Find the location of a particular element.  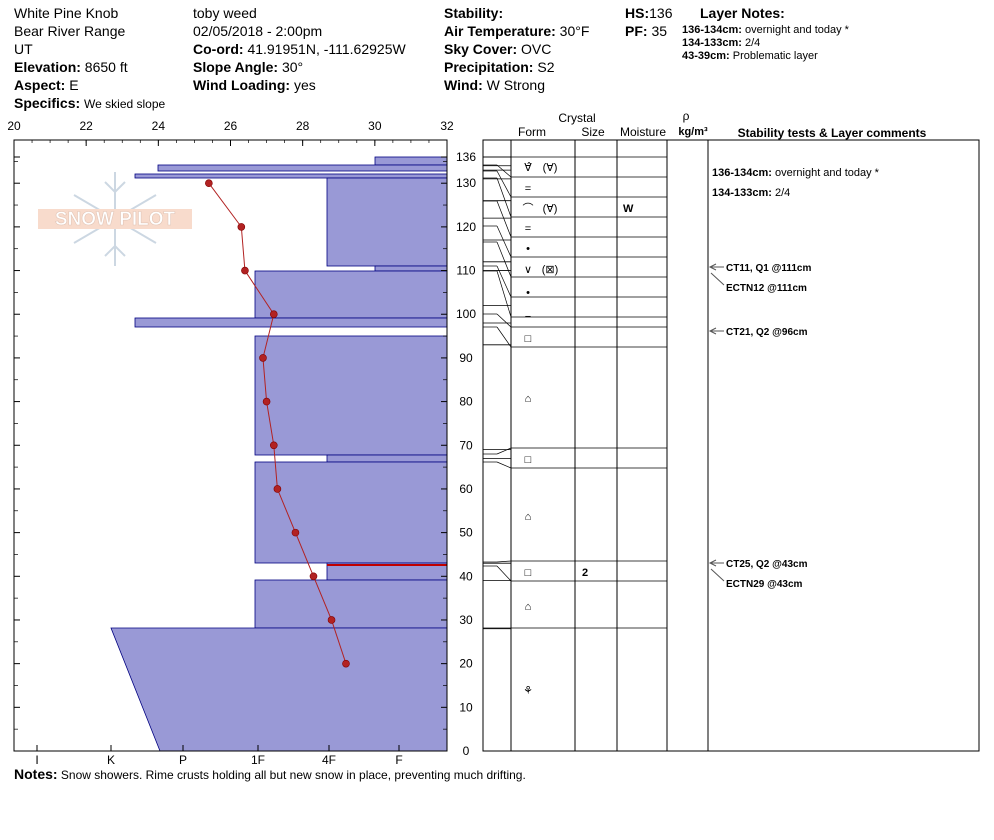

hs: HS:136 is located at coordinates (649, 13).